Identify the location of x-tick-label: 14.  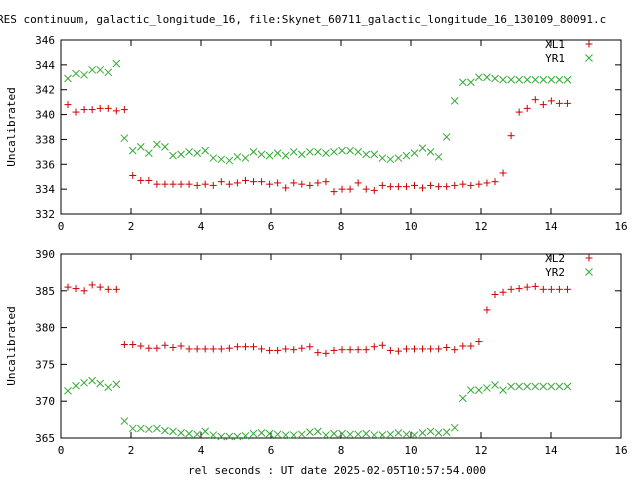
(551, 450).